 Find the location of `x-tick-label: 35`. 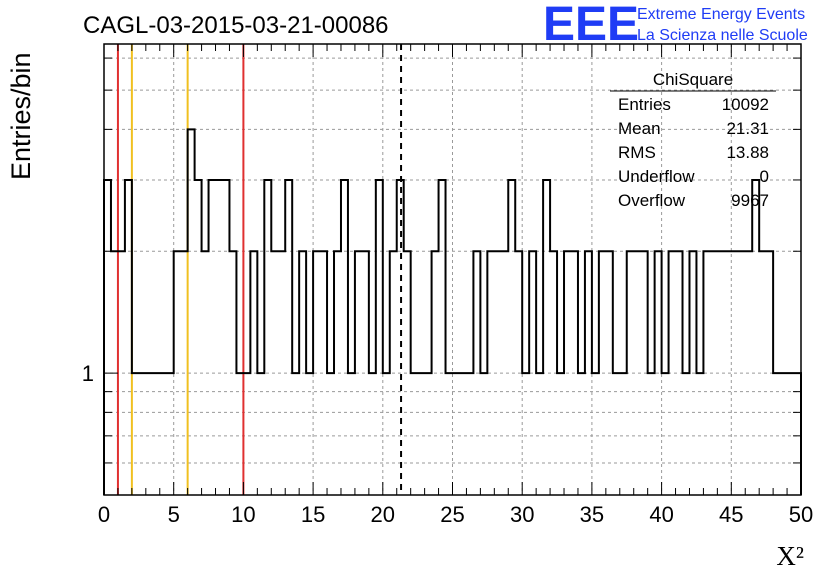

x-tick-label: 35 is located at coordinates (592, 514).